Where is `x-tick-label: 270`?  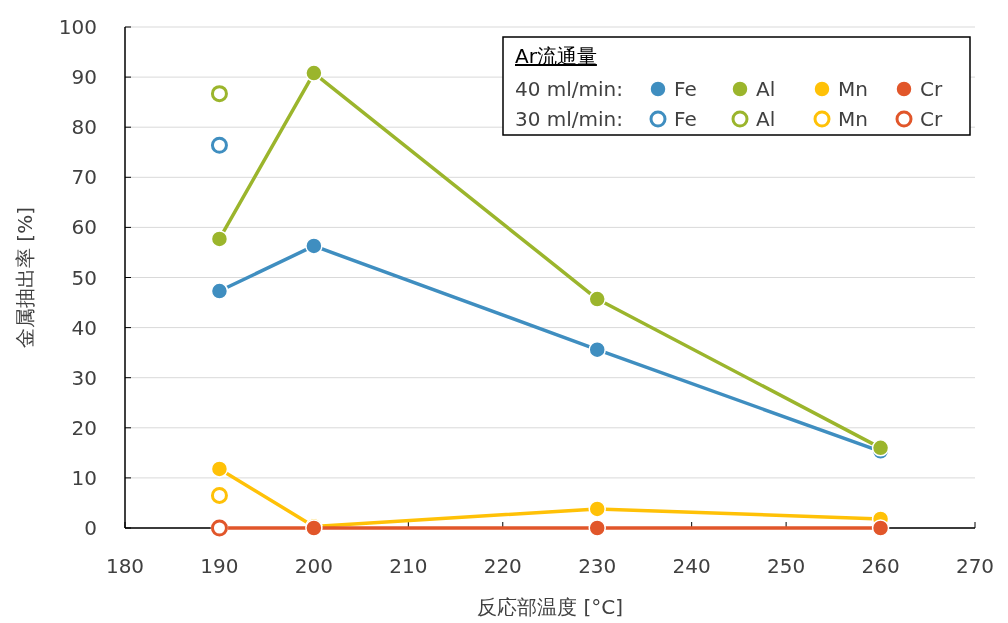 x-tick-label: 270 is located at coordinates (975, 566).